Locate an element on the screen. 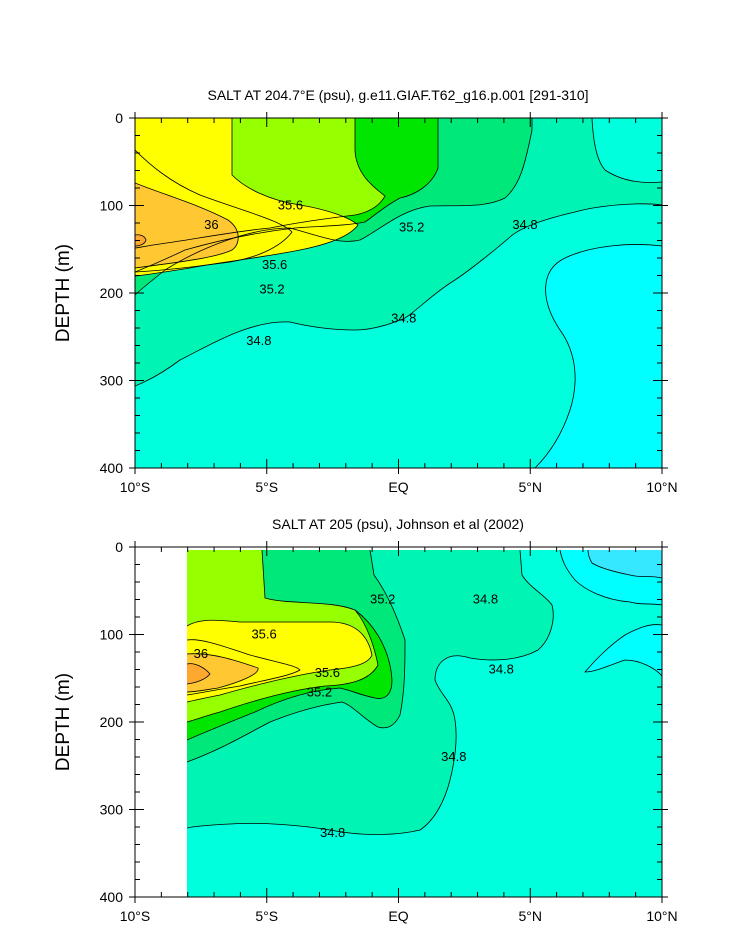 This screenshot has width=733, height=945. panel-2-contour-labels: 35.2 34.8 35.6 36 35.6 35.2 34.8 34.8 34.8 is located at coordinates (354, 716).